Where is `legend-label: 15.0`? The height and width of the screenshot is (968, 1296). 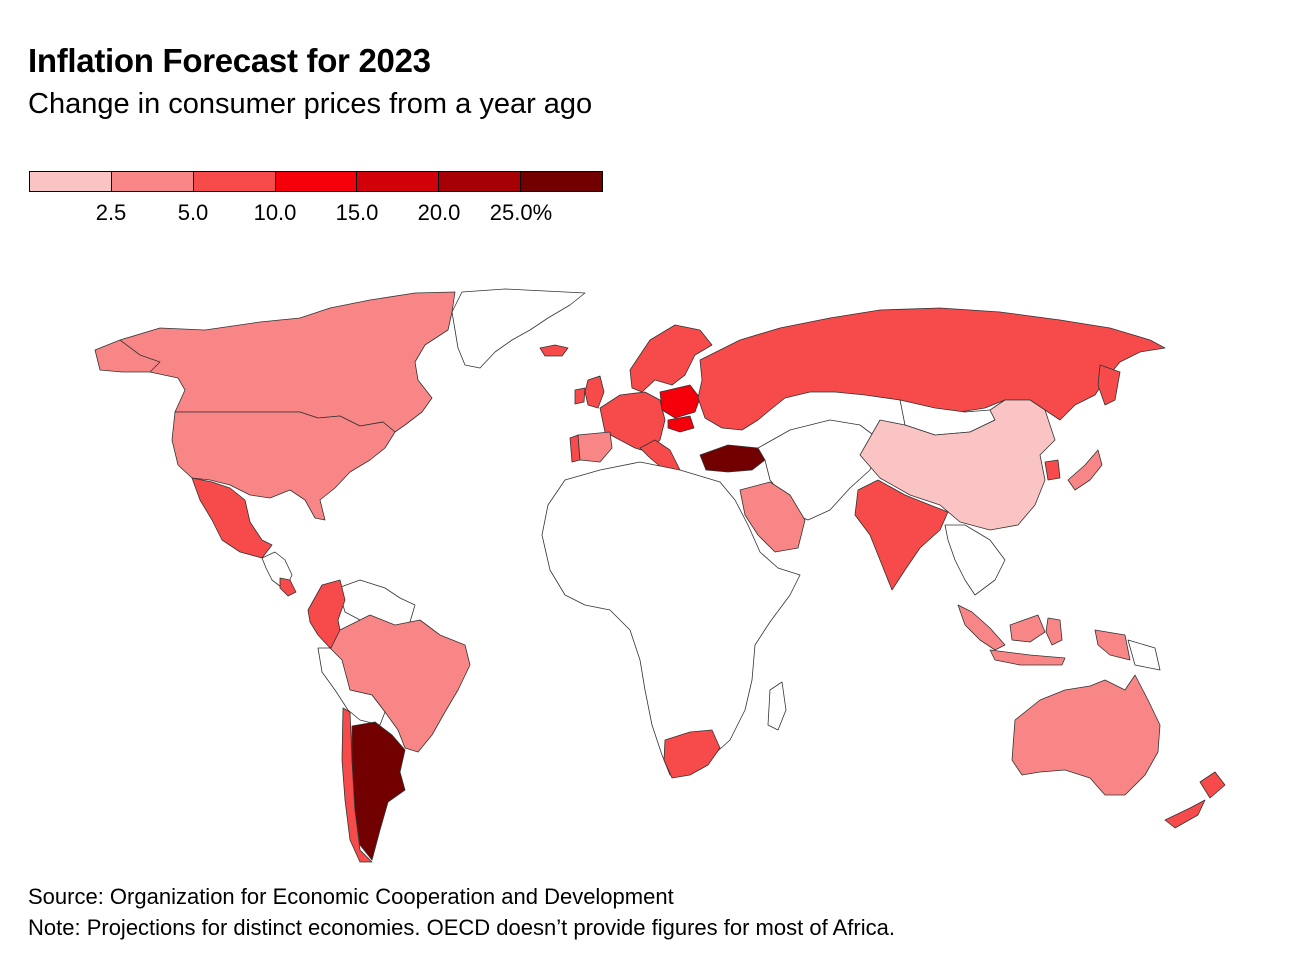
legend-label: 15.0 is located at coordinates (357, 212).